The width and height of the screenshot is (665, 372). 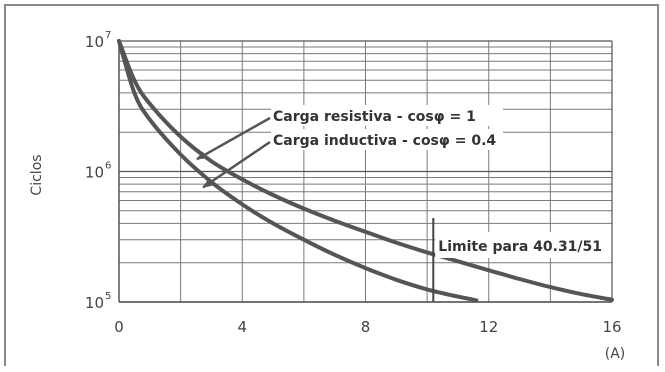 What do you see at coordinates (108, 166) in the screenshot?
I see `y-tick-exponent: 6` at bounding box center [108, 166].